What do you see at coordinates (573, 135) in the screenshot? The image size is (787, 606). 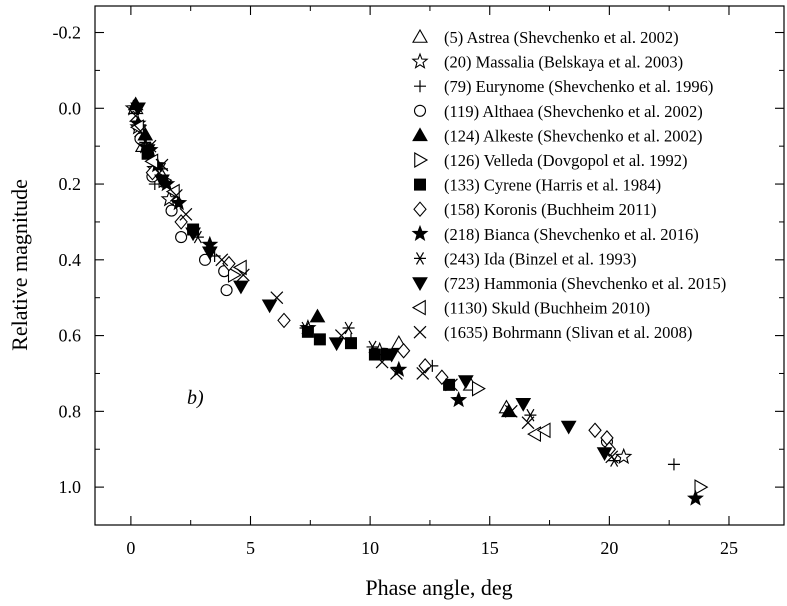 I see `legend-entry: (124) Alkeste (Shevchenko et al. 2002)` at bounding box center [573, 135].